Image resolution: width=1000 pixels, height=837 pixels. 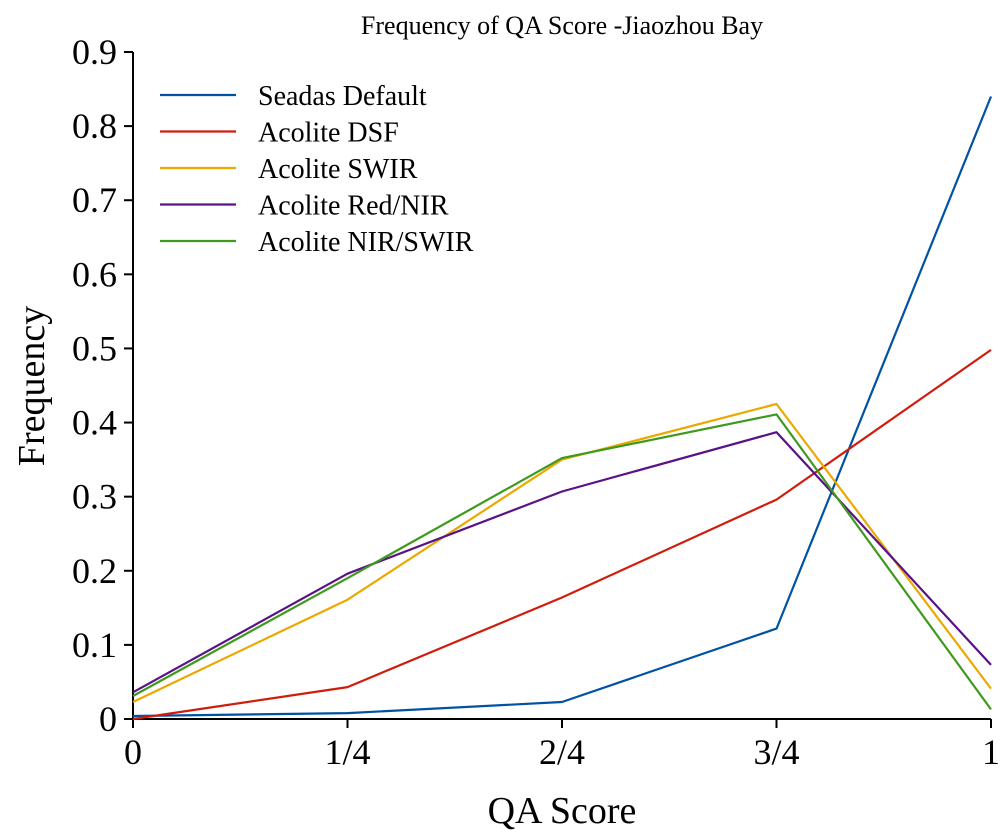 What do you see at coordinates (94, 200) in the screenshot?
I see `y-tick-label: 0.7` at bounding box center [94, 200].